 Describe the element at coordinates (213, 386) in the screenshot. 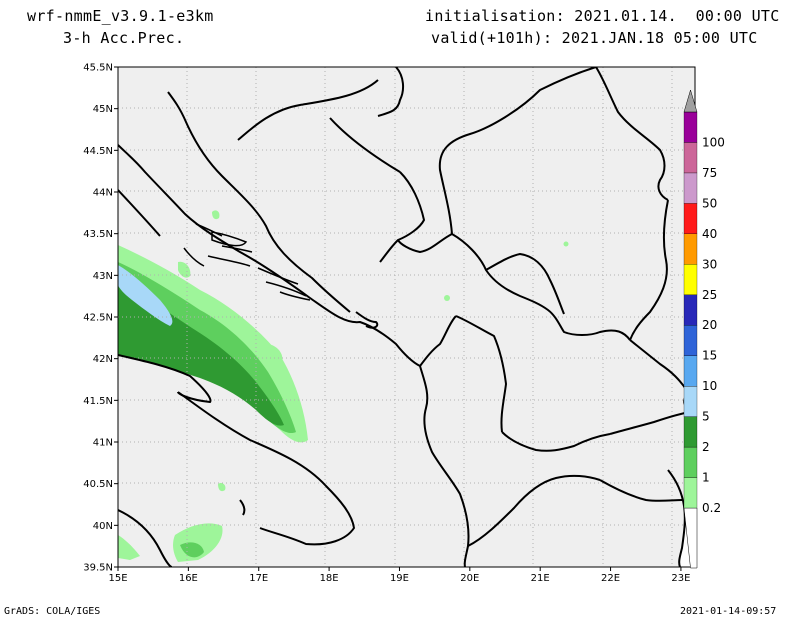

I see `precip-shading` at that location.